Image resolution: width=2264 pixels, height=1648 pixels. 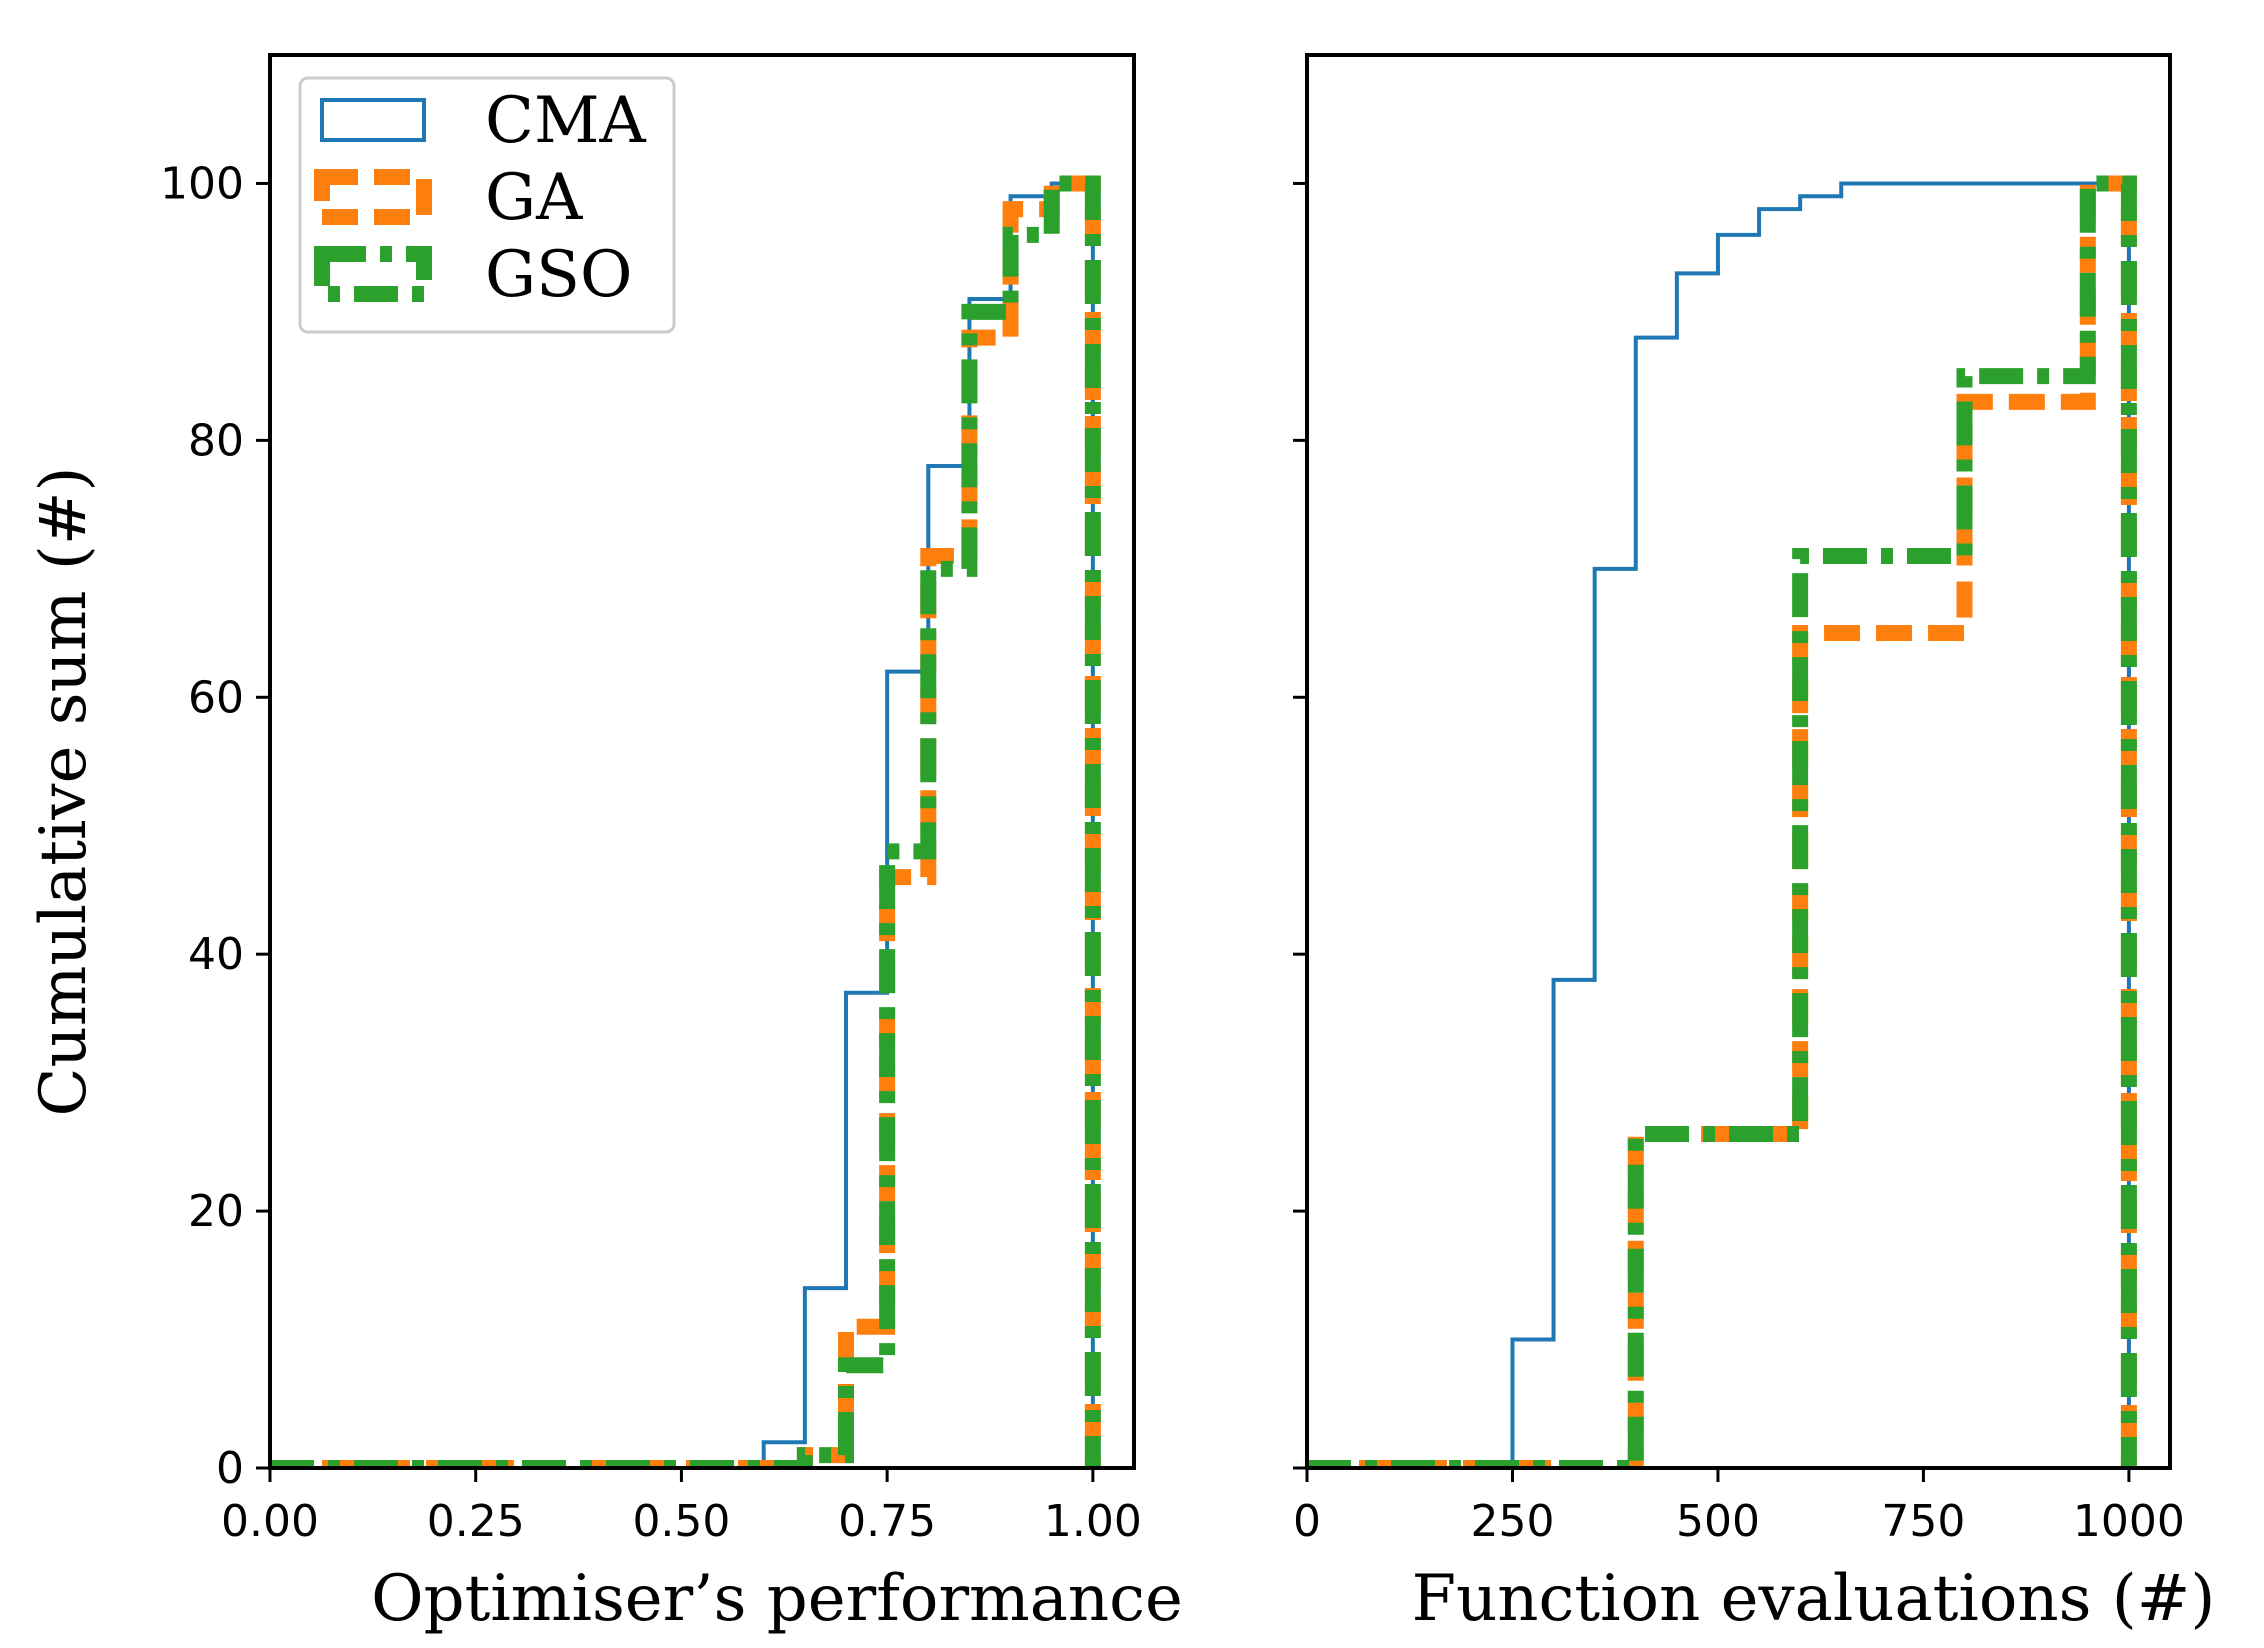 I want to click on x-axis-label: Optimiser’s performance, so click(x=777, y=1599).